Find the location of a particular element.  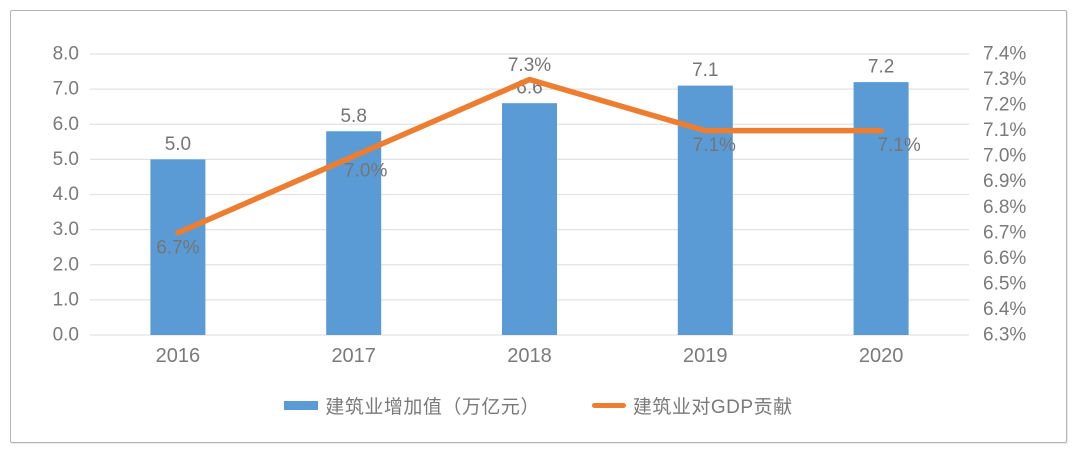

line-data-label: 6.7% is located at coordinates (177, 247).